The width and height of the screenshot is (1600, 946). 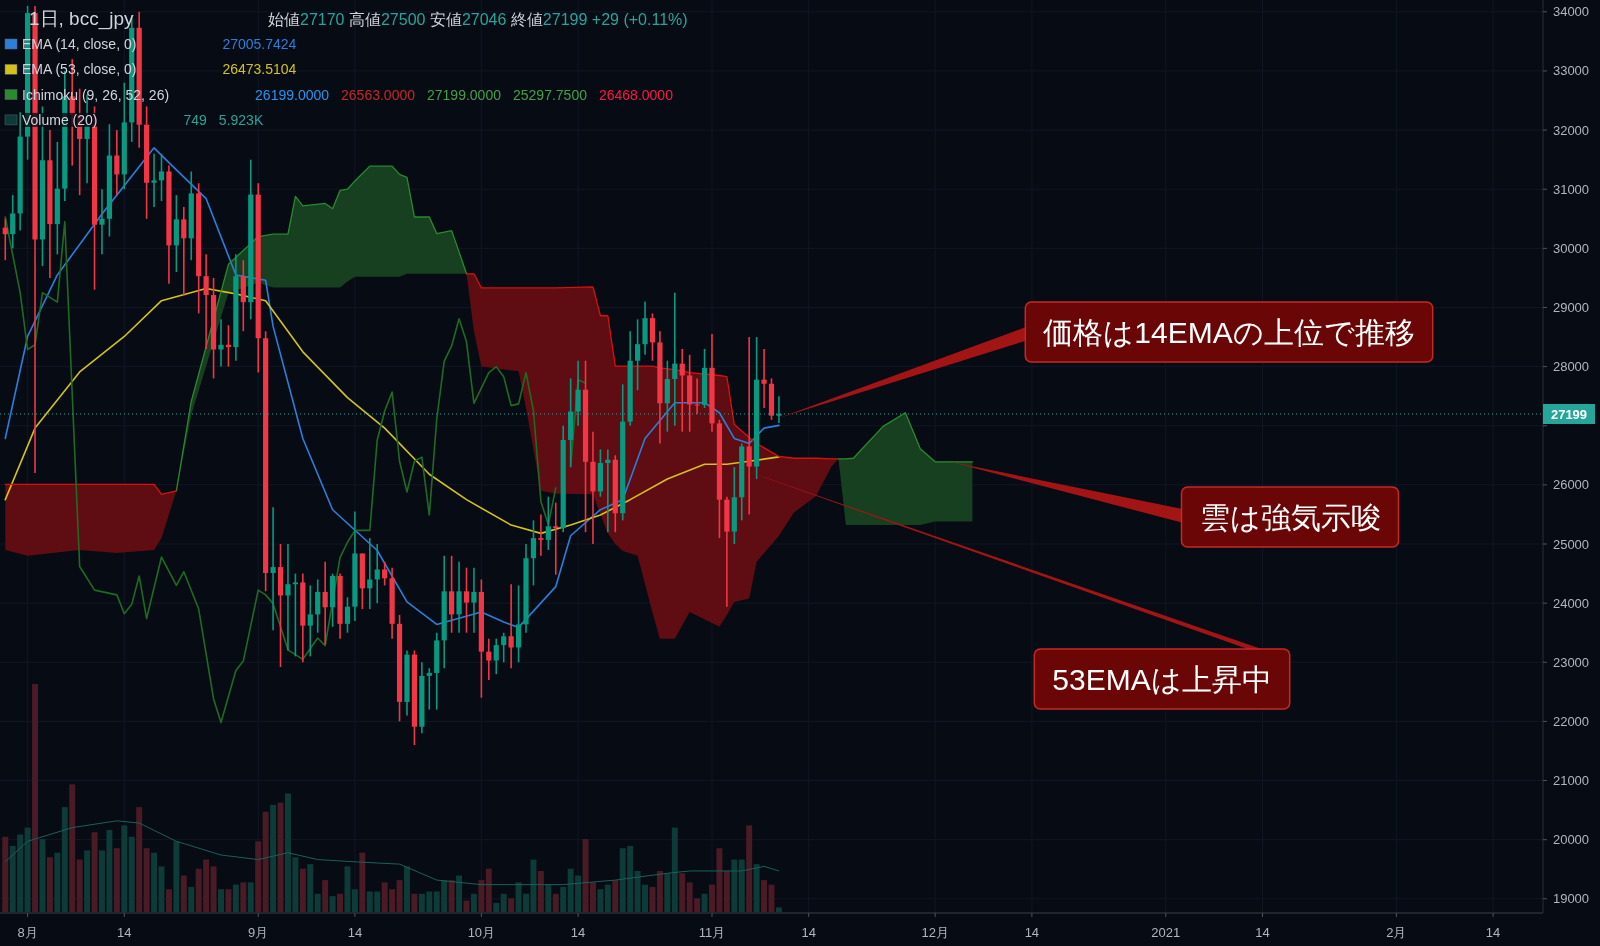 I want to click on x-tick-label: 9月, so click(x=258, y=932).